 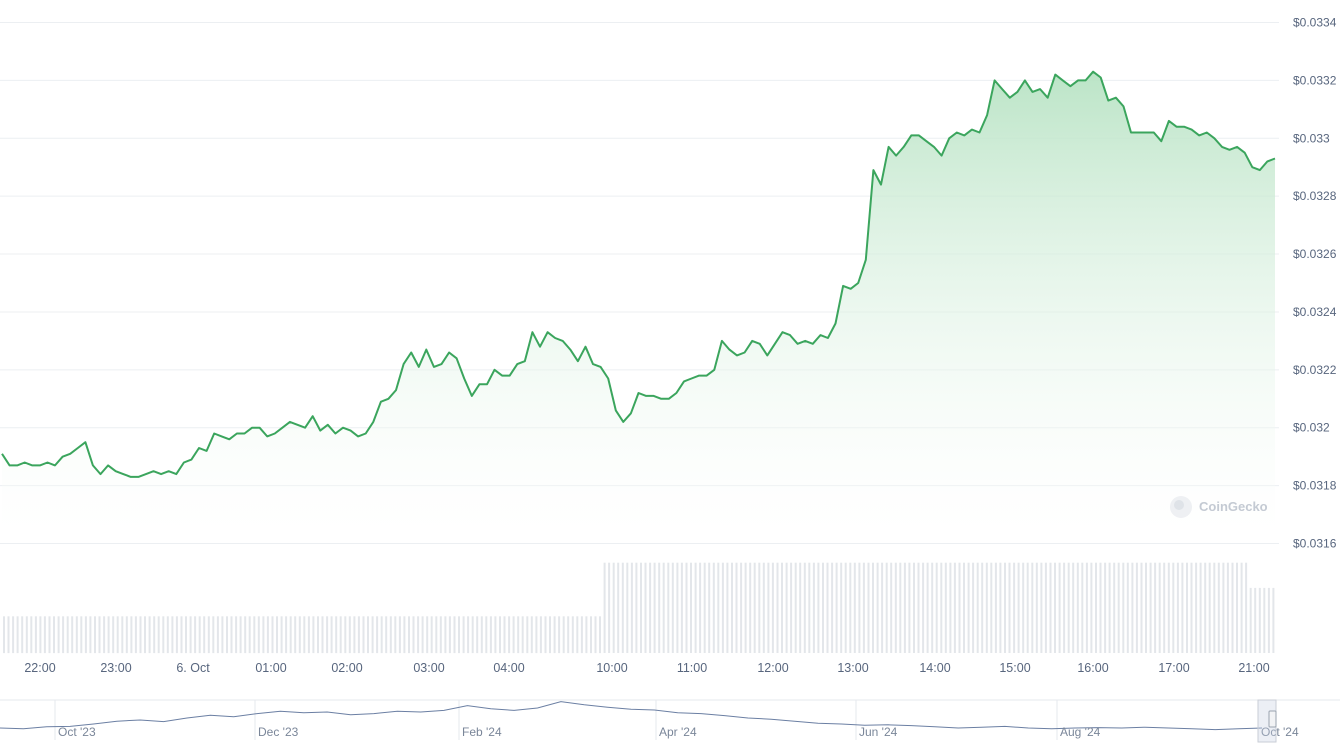 What do you see at coordinates (1014, 668) in the screenshot?
I see `x-tick-label: 15:00` at bounding box center [1014, 668].